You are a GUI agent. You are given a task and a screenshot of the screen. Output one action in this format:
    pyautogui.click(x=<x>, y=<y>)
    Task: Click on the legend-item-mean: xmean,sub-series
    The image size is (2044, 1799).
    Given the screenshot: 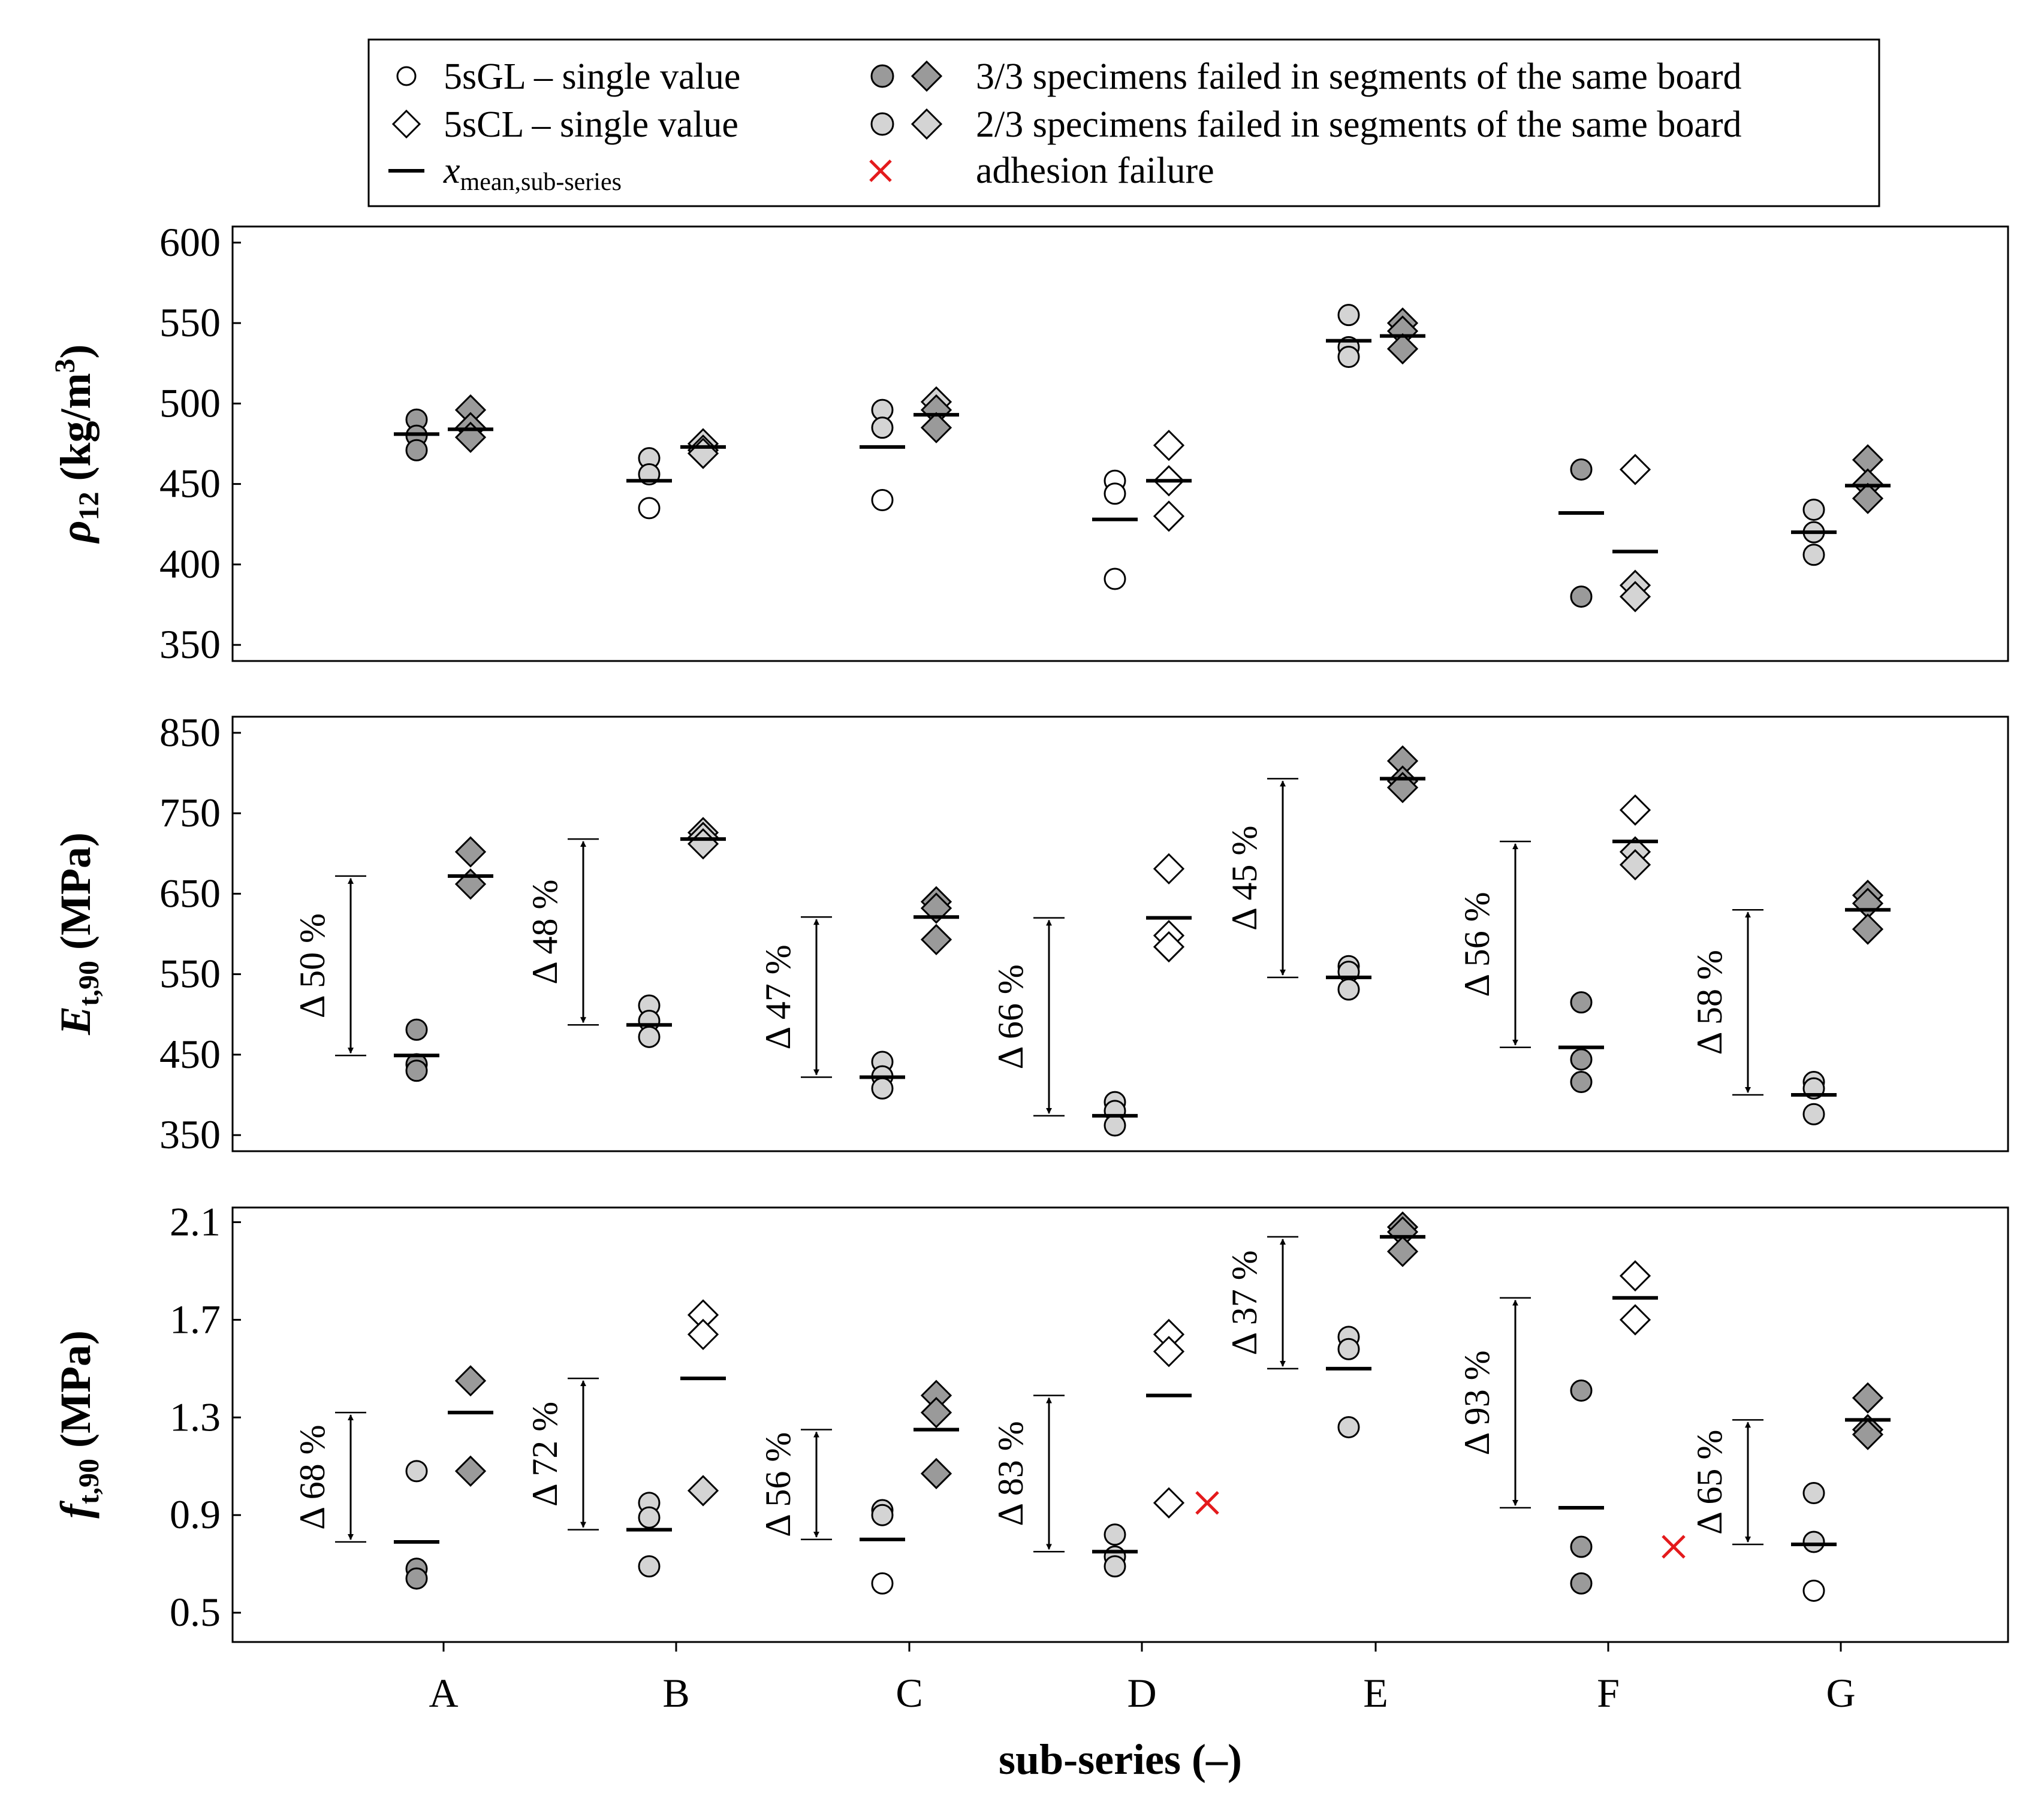 What is the action you would take?
    pyautogui.click(x=505, y=173)
    